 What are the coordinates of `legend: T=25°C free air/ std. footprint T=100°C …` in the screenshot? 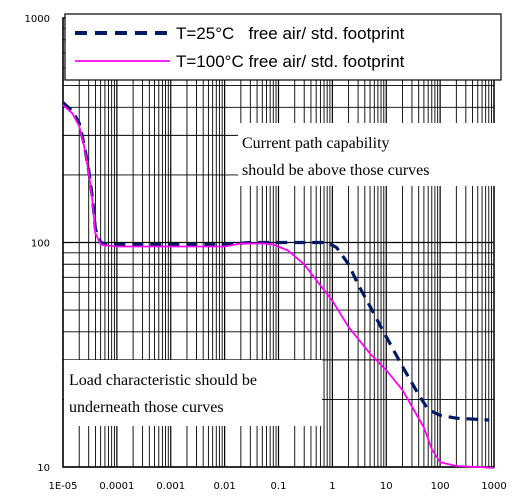 It's located at (283, 47).